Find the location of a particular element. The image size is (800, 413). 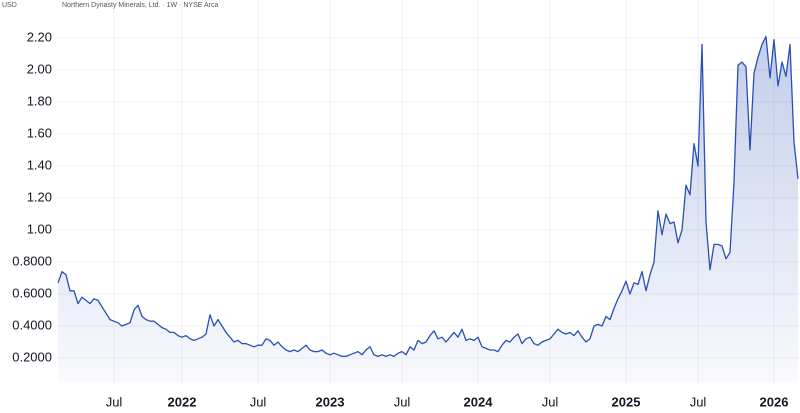

x-tick-label: 2024 is located at coordinates (479, 401).